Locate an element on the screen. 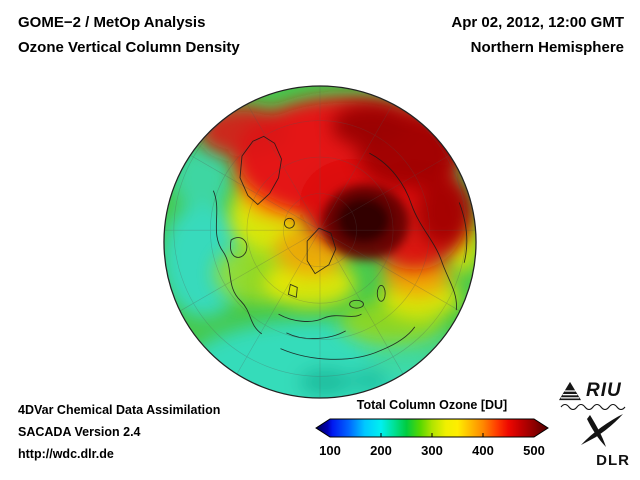  dlr-logo-text: DLR is located at coordinates (613, 460).